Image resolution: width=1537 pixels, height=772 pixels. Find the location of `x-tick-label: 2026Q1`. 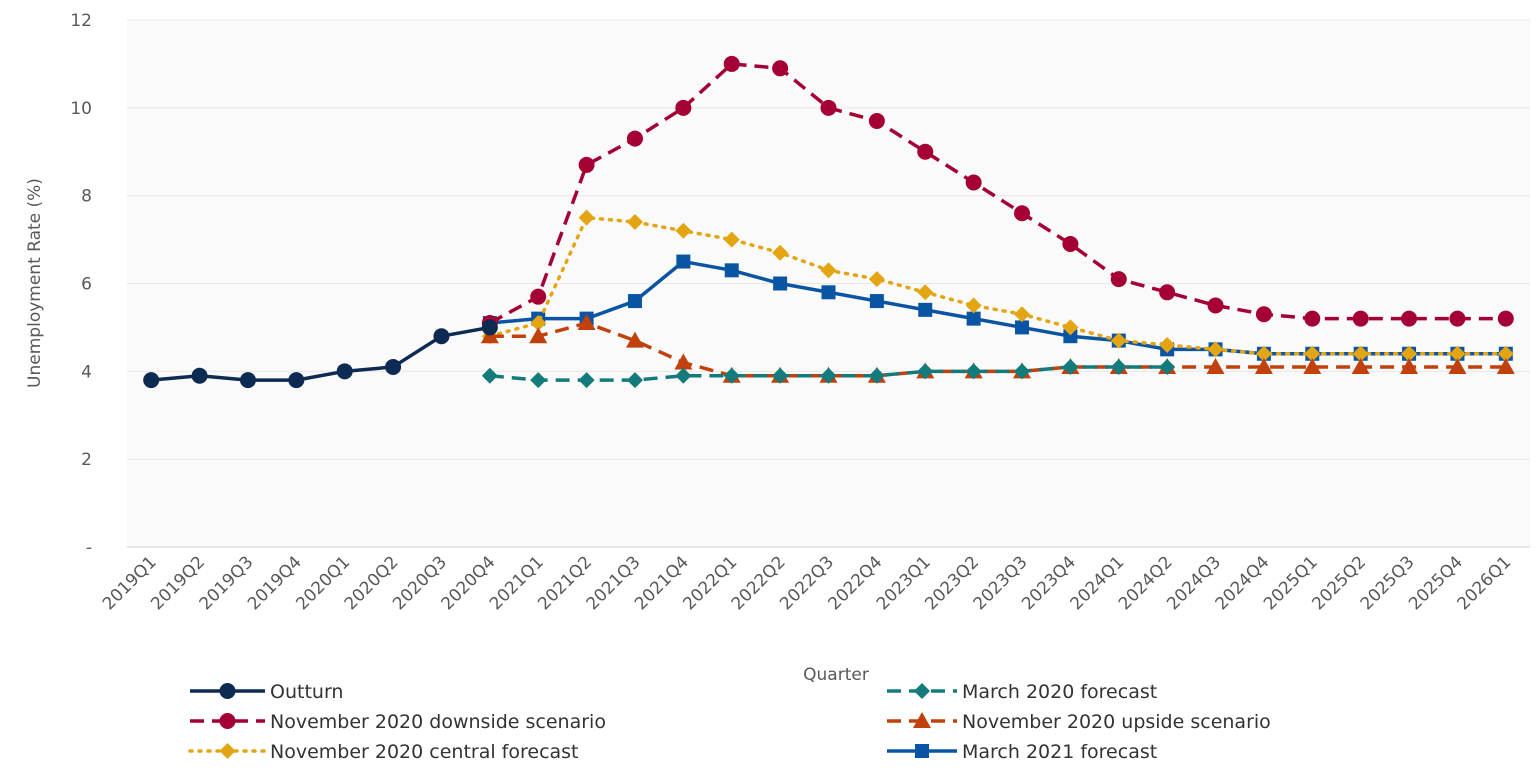

x-tick-label: 2026Q1 is located at coordinates (1484, 583).